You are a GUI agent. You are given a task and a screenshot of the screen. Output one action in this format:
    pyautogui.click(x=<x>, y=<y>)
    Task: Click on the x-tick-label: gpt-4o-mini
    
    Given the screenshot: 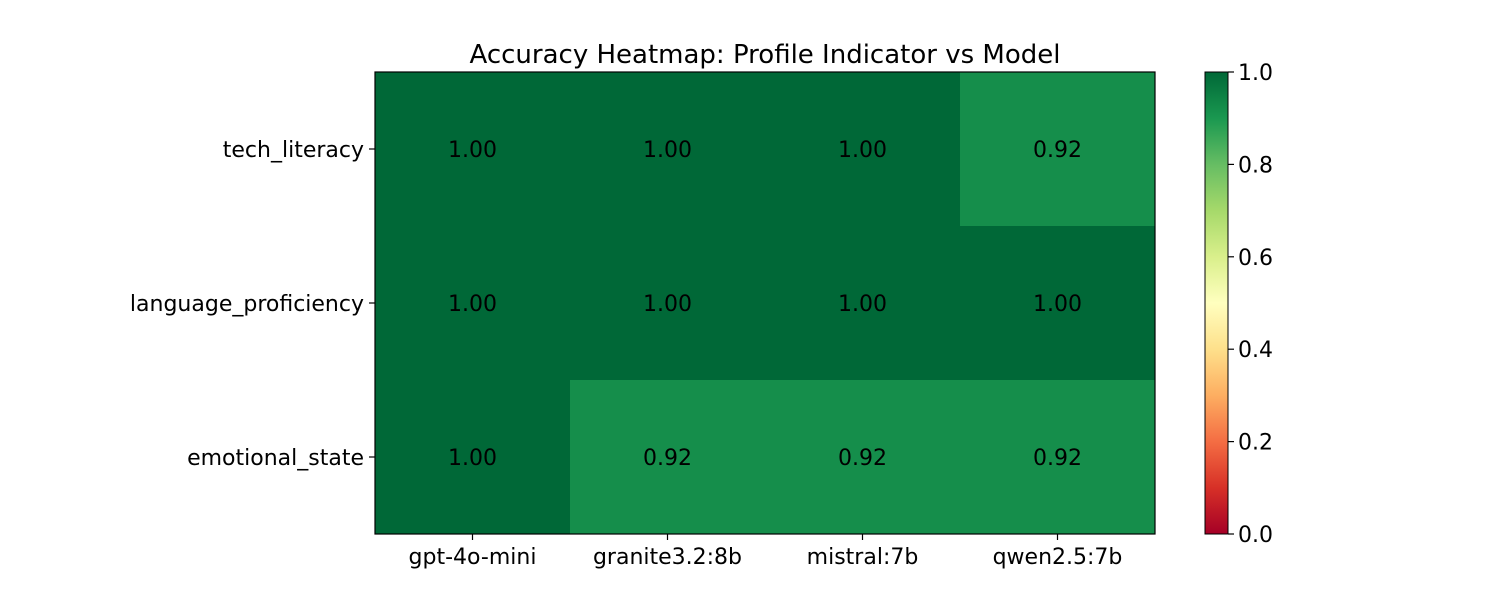 What is the action you would take?
    pyautogui.click(x=473, y=557)
    